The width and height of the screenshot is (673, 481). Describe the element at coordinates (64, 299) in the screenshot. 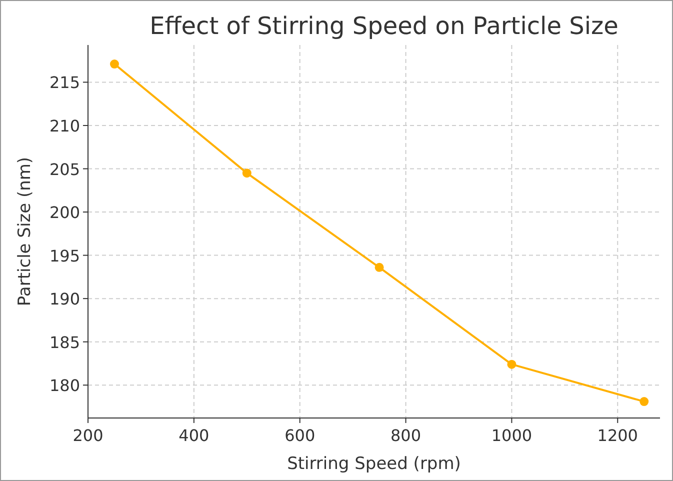

I see `y-tick-label: 190` at that location.